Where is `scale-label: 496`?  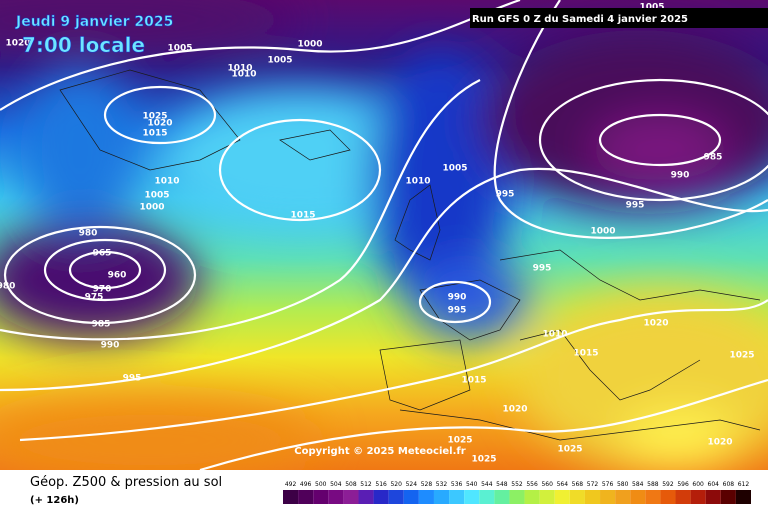
scale-label: 496 is located at coordinates (306, 484).